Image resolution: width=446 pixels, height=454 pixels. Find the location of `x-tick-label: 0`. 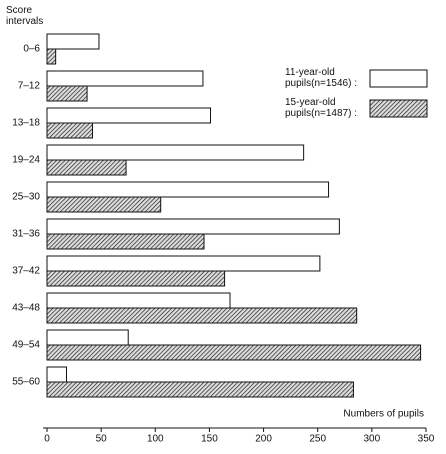

x-tick-label: 0 is located at coordinates (47, 439).